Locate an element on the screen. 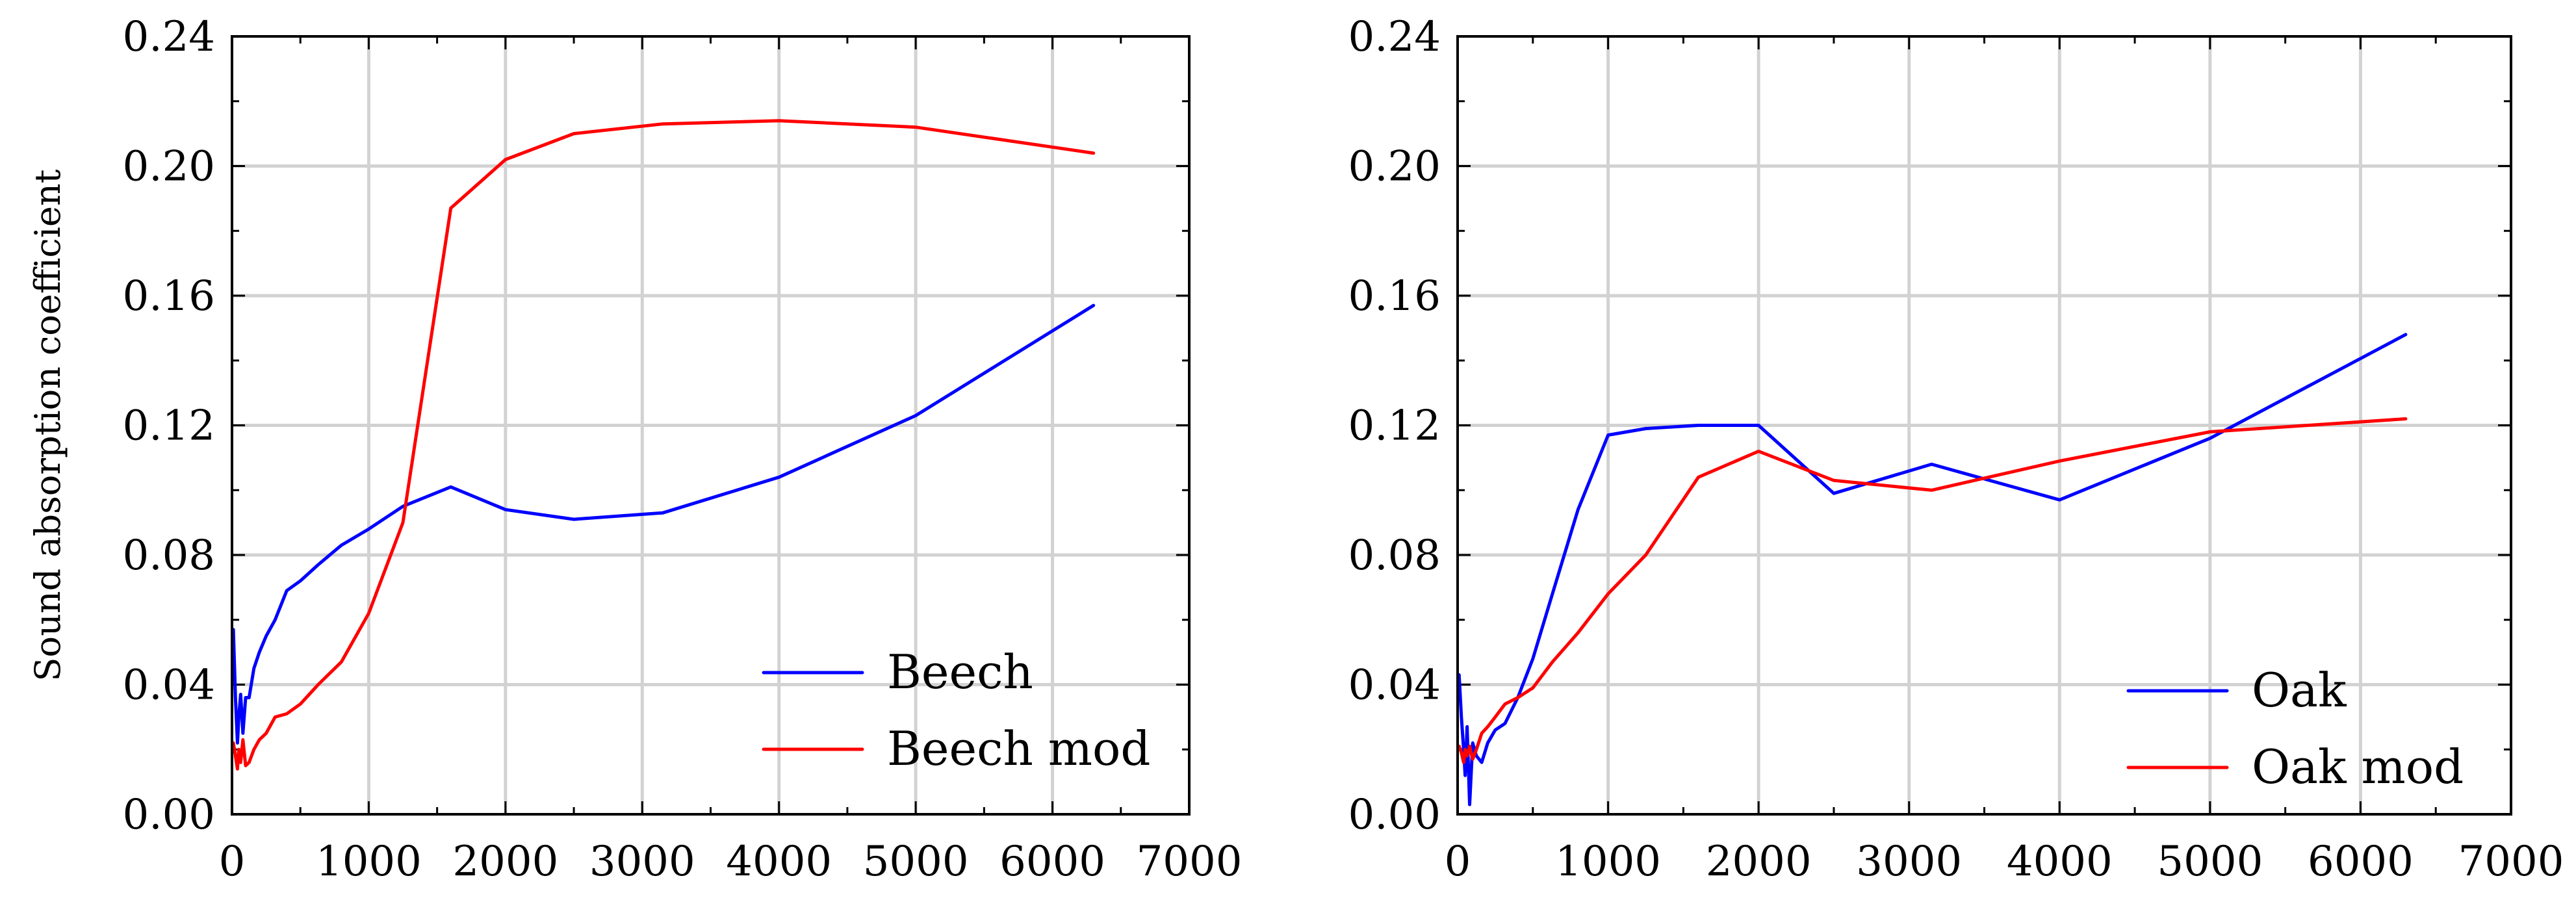 This screenshot has height=915, width=2576. legend-label-beech: Beech is located at coordinates (960, 672).